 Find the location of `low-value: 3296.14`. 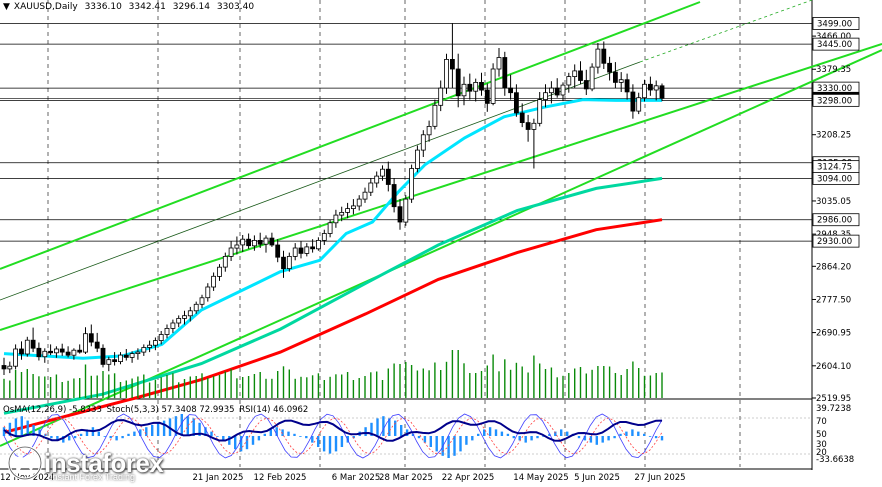

low-value: 3296.14 is located at coordinates (191, 7).